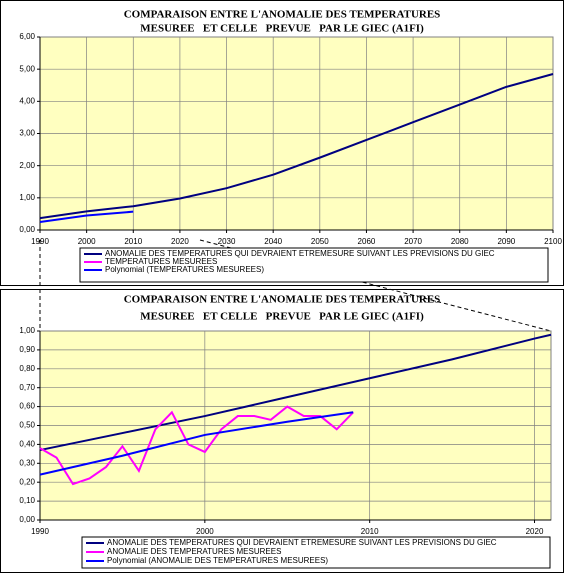 This screenshot has width=565, height=574. Describe the element at coordinates (161, 261) in the screenshot. I see `legend-label: TEMPERATURES MESUREES` at that location.